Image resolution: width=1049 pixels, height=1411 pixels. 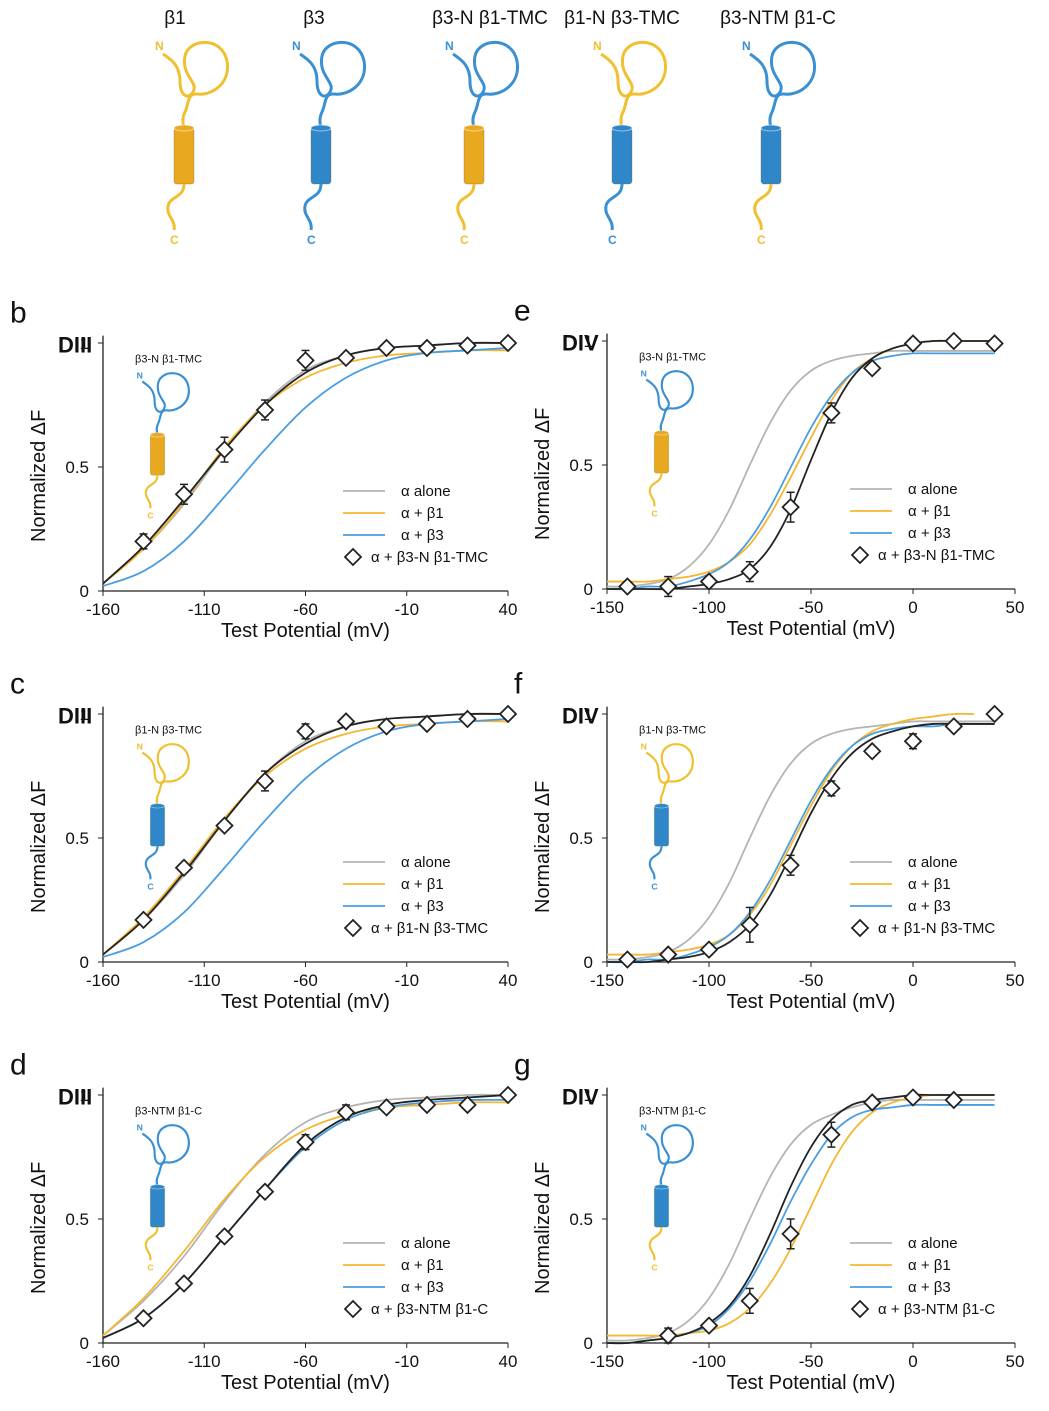 I want to click on panel-letter: f, so click(x=518, y=684).